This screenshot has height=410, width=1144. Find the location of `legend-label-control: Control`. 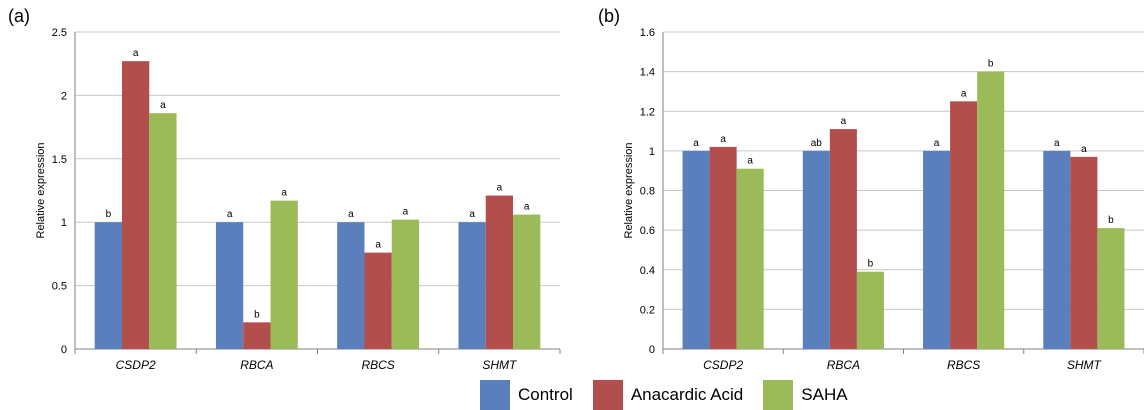

legend-label-control: Control is located at coordinates (545, 394).